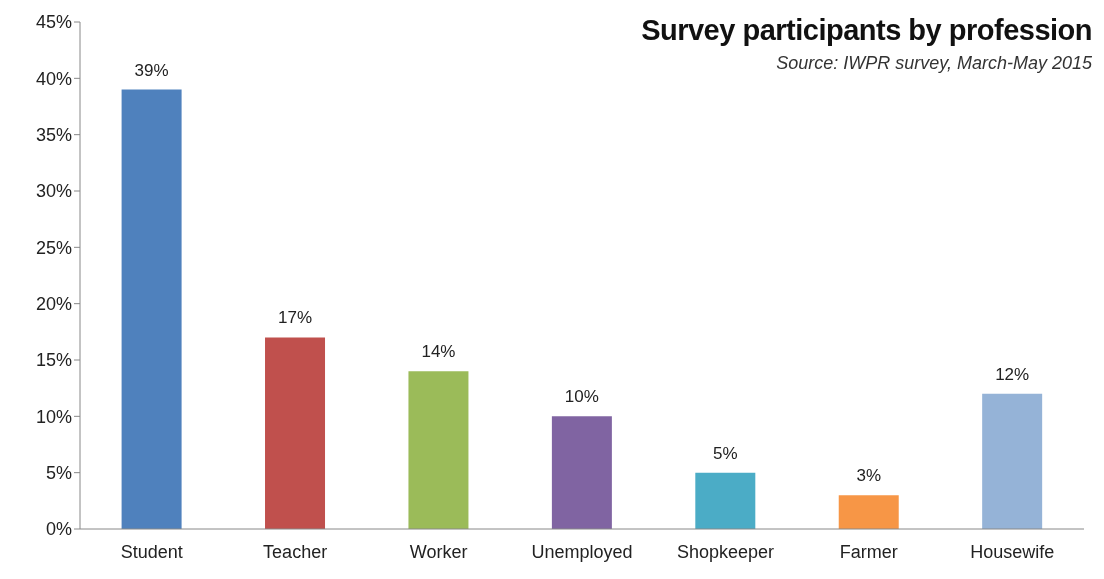 The height and width of the screenshot is (579, 1104). Describe the element at coordinates (53, 416) in the screenshot. I see `y-tick-label: 10%` at that location.